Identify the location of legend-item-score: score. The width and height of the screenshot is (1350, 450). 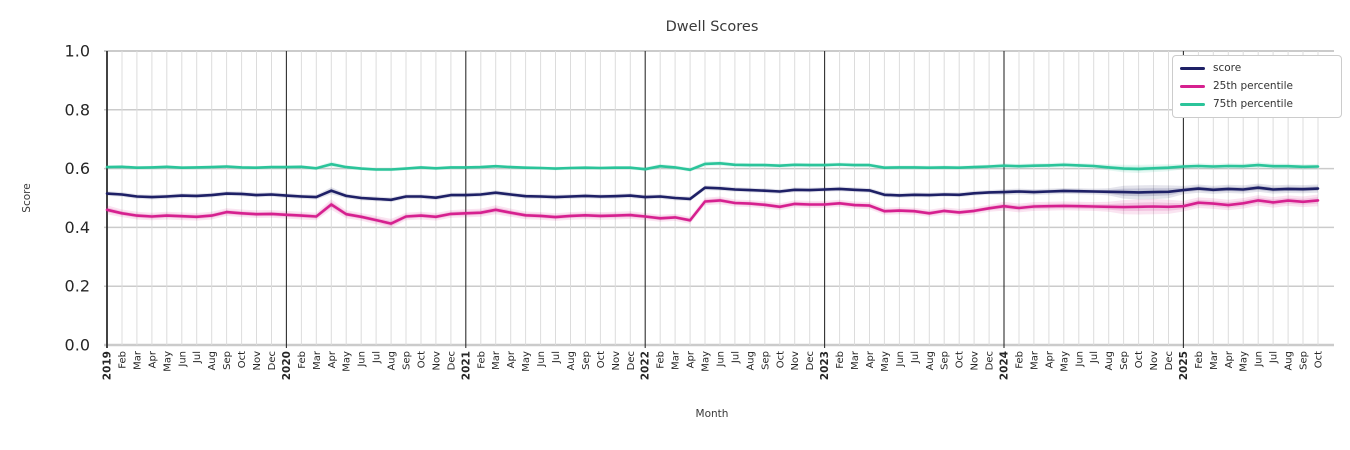
(1256, 68).